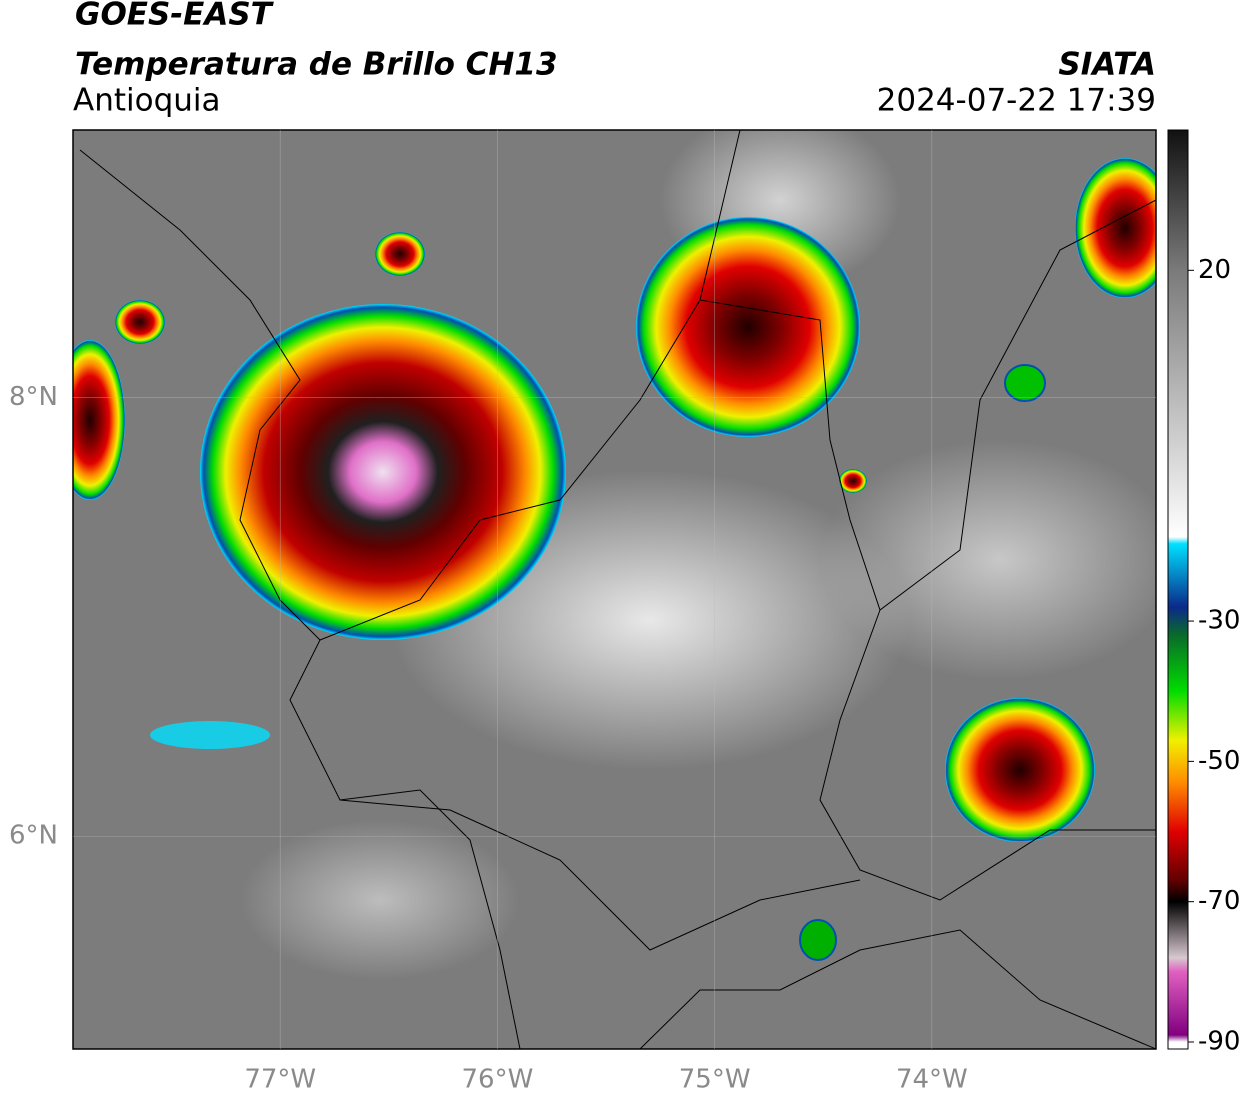 Image resolution: width=1252 pixels, height=1099 pixels. What do you see at coordinates (280, 1080) in the screenshot?
I see `x-tick-label: 77°W` at bounding box center [280, 1080].